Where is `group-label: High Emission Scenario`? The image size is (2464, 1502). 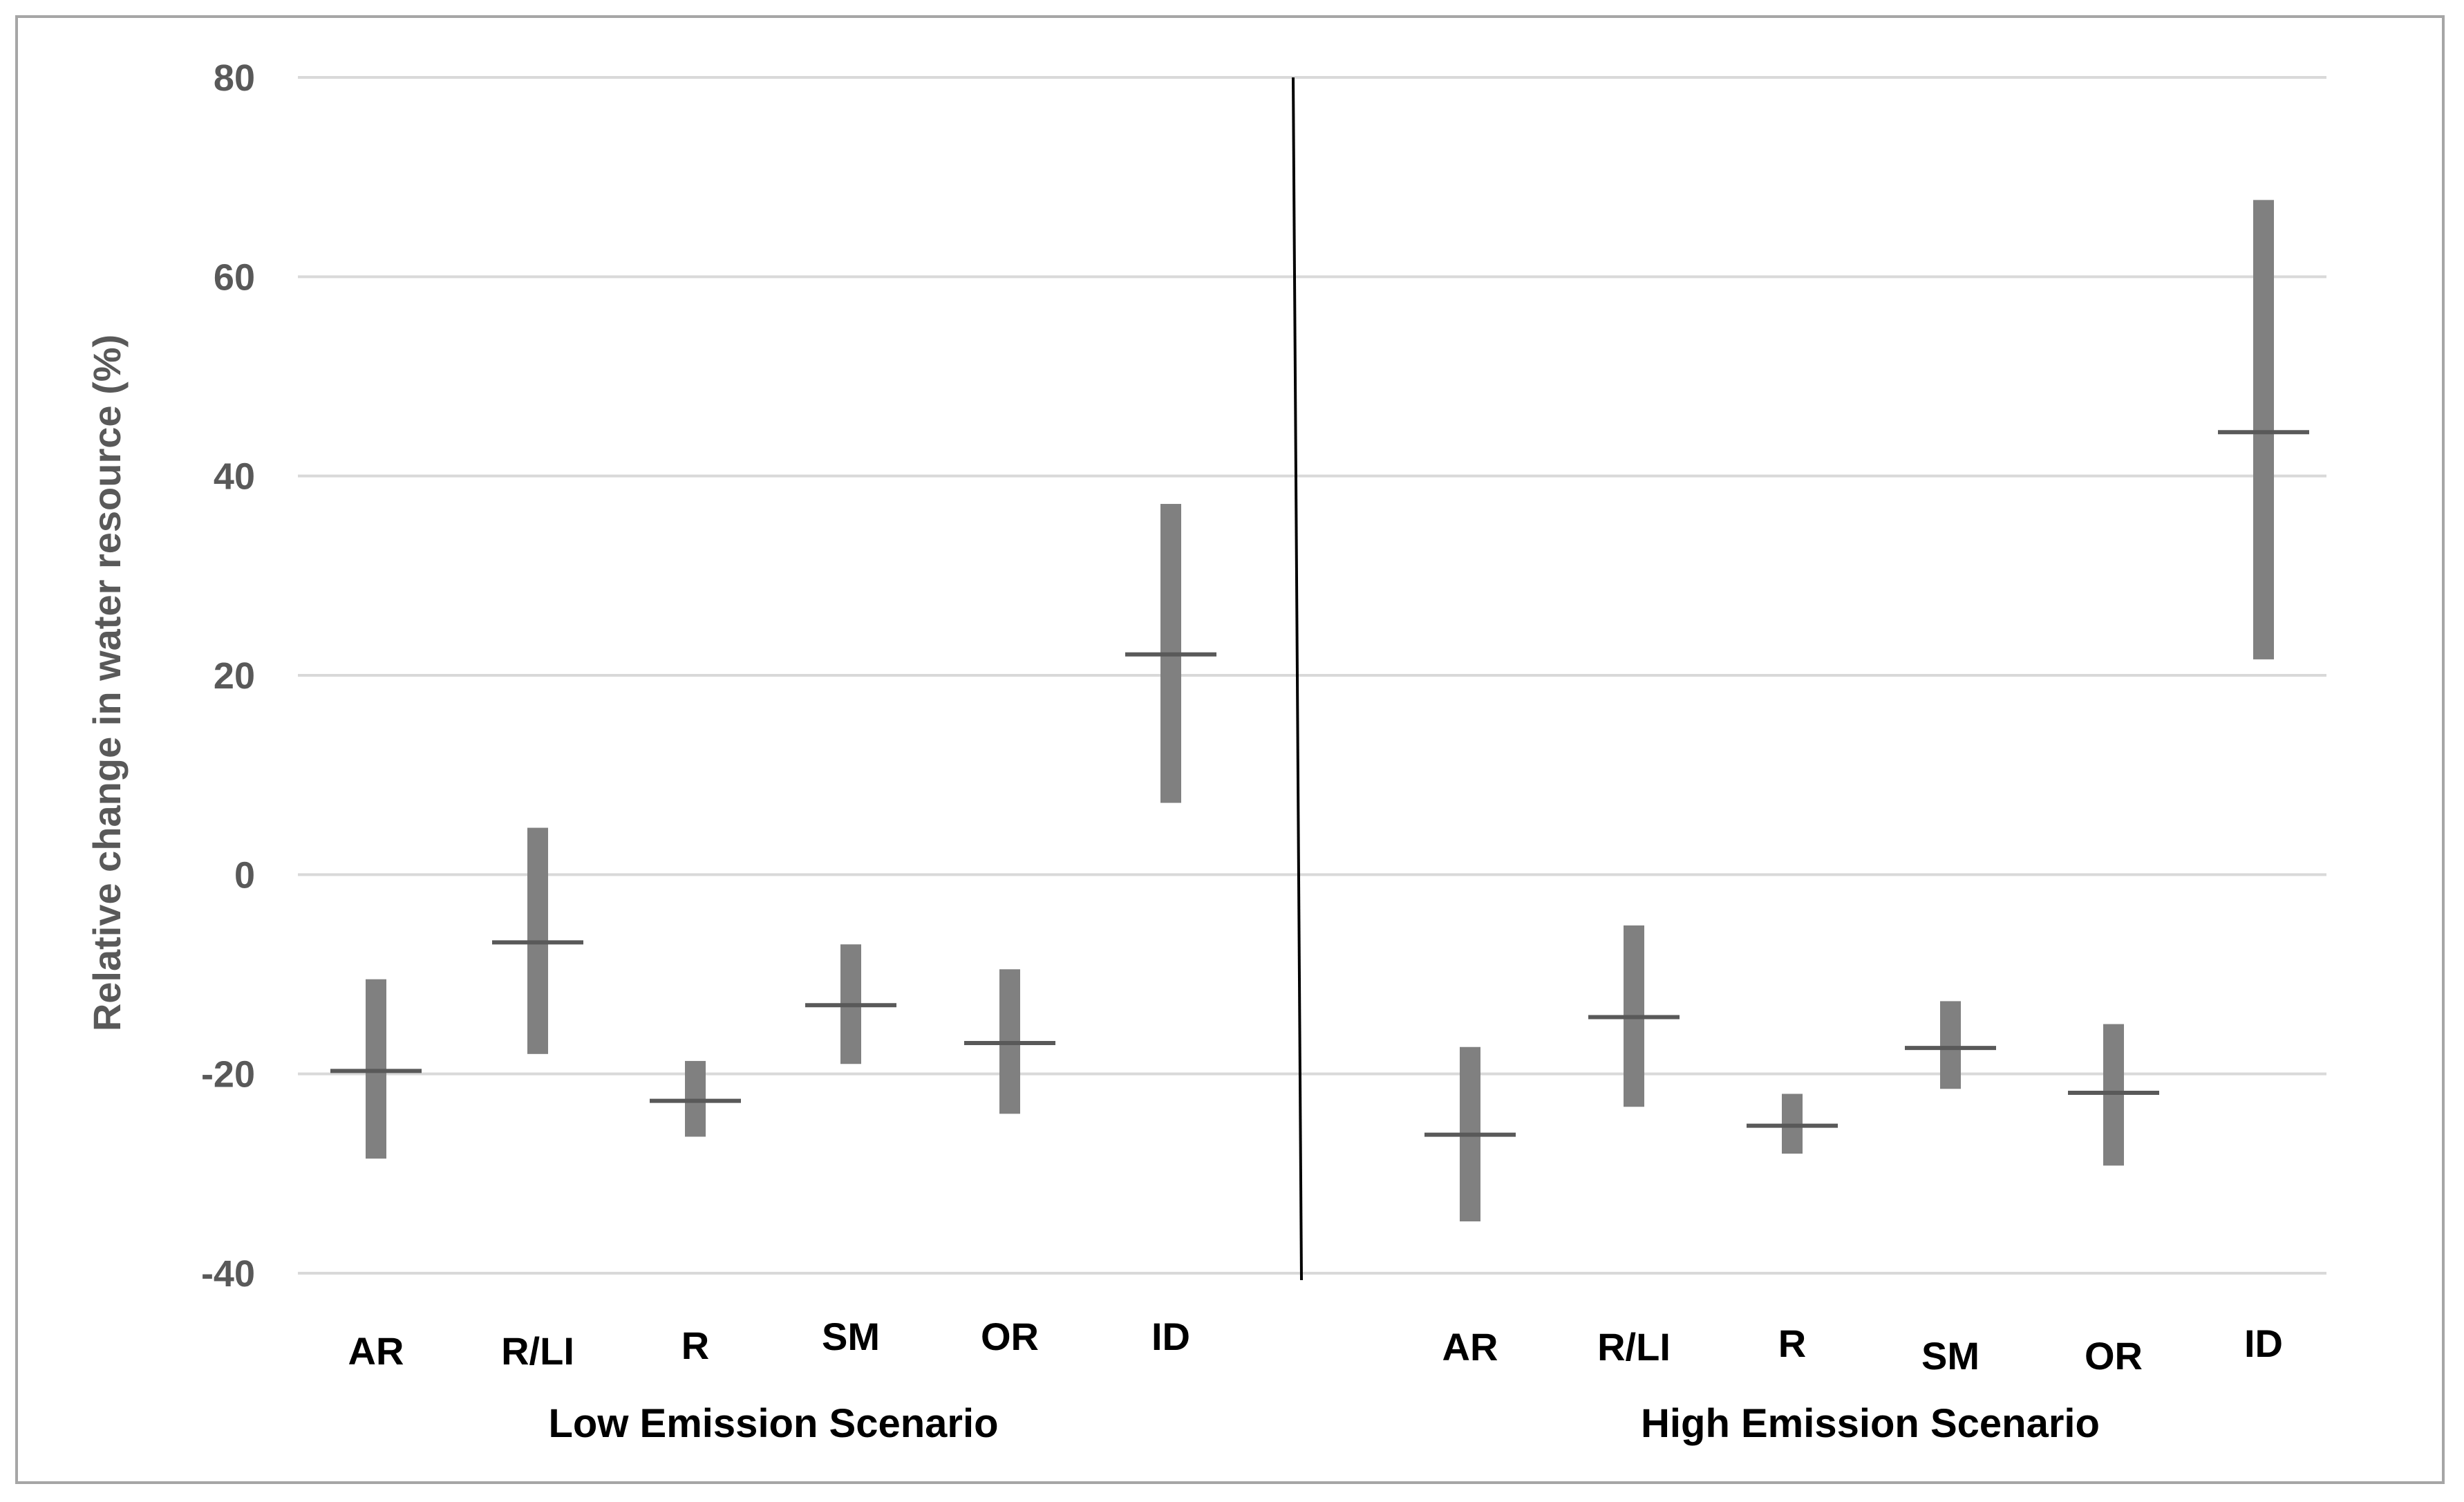
group-label: High Emission Scenario is located at coordinates (1870, 1423).